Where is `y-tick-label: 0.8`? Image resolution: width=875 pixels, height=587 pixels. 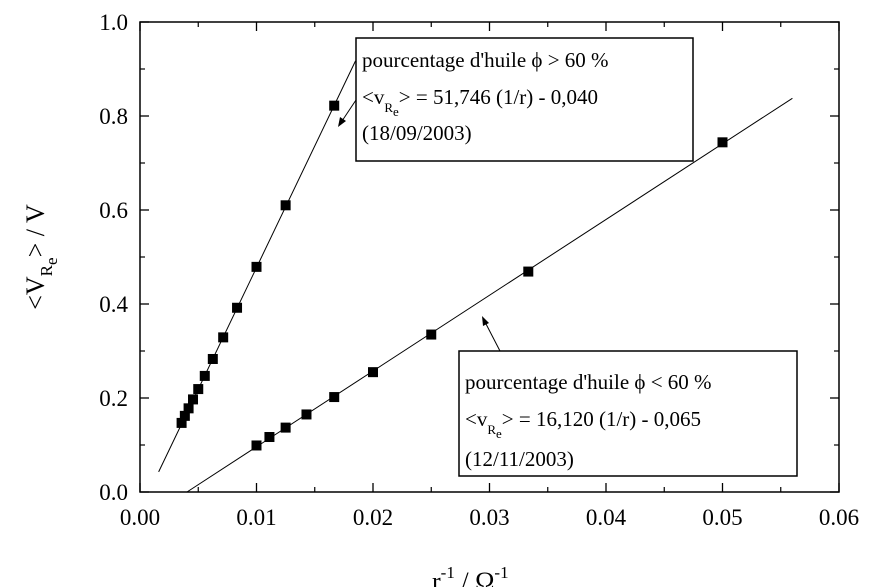 y-tick-label: 0.8 is located at coordinates (113, 116).